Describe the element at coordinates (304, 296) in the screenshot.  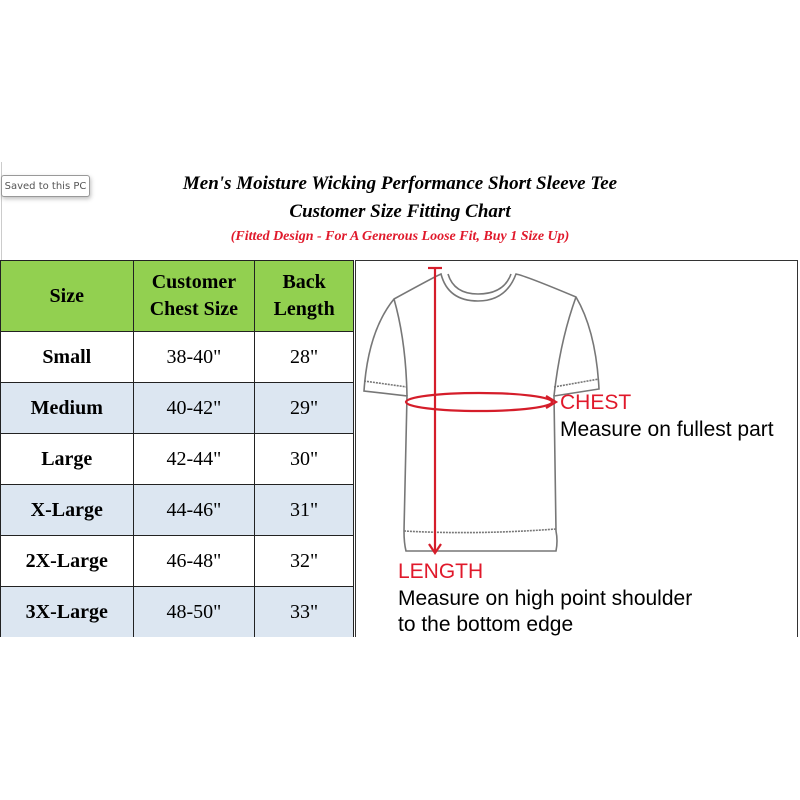
I see `col-header-length: Back Length` at that location.